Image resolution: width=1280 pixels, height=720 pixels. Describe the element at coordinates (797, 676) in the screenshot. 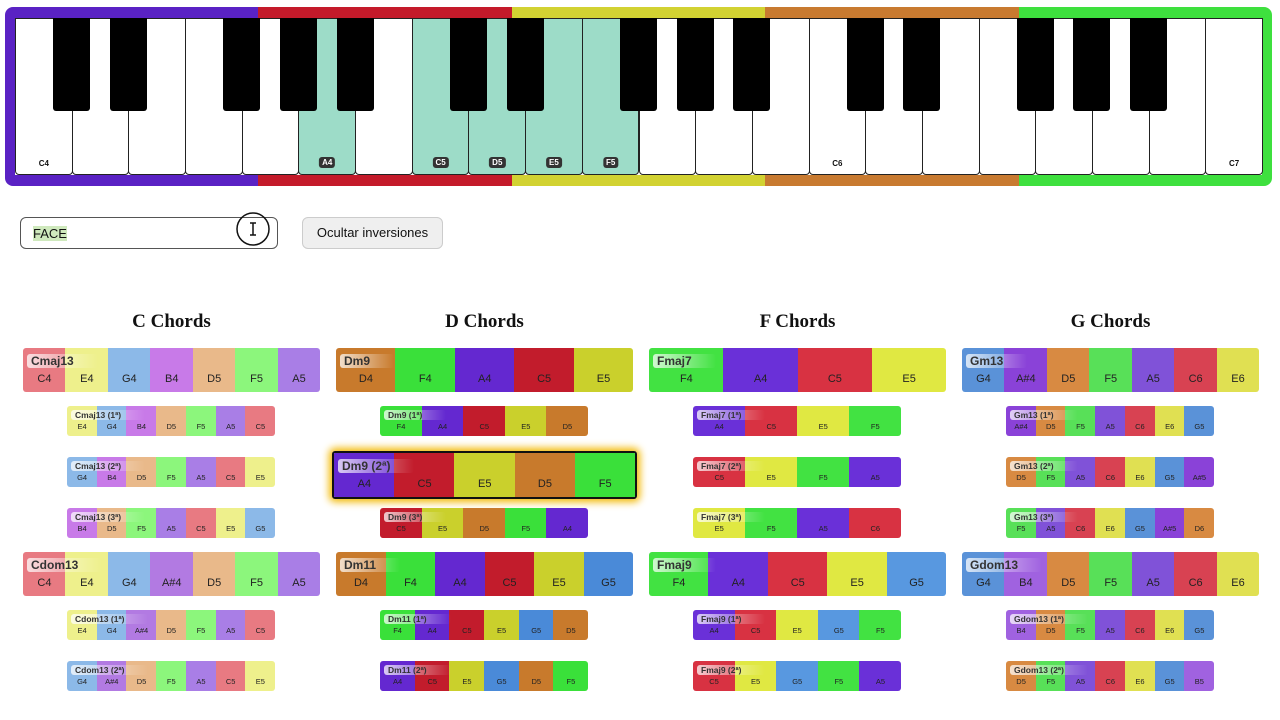

I see `chord-card: C5 E5 G5 F5 A5 Fmaj9 (2ª)` at that location.